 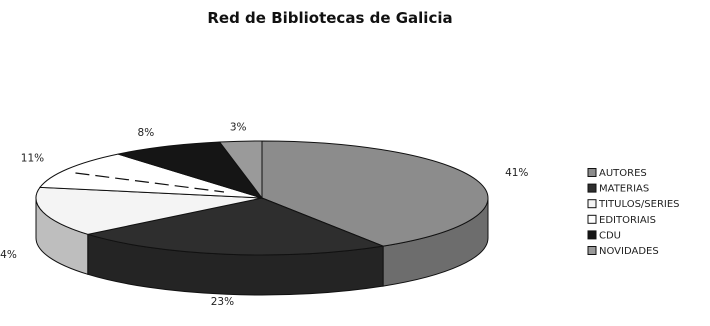 What do you see at coordinates (592, 250) in the screenshot?
I see `legend-swatch-novidades` at bounding box center [592, 250].